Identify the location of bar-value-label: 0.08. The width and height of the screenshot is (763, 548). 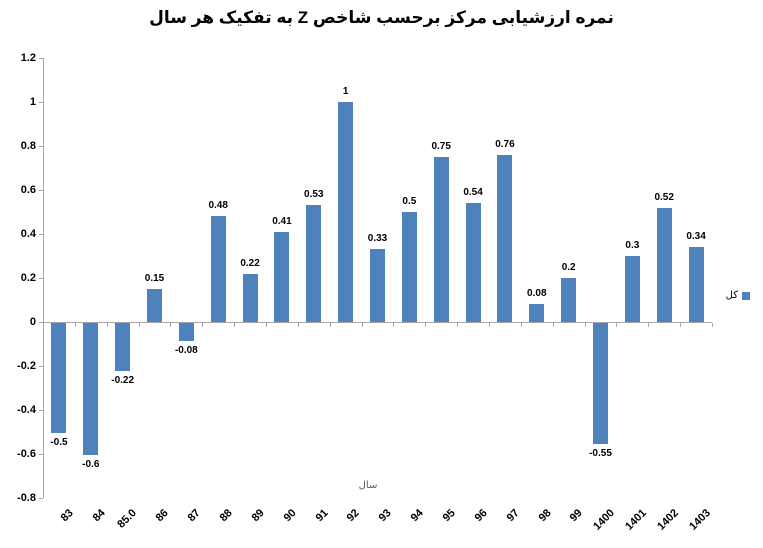
(537, 294).